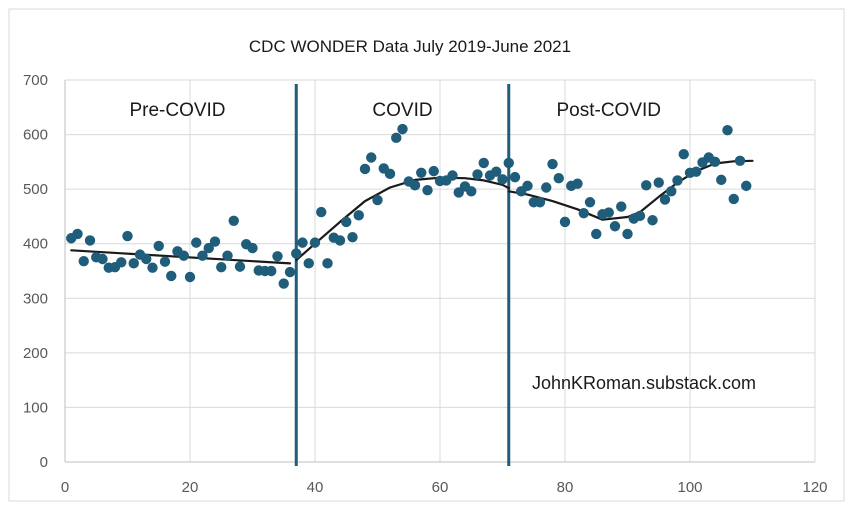 The image size is (853, 515). Describe the element at coordinates (608, 110) in the screenshot. I see `region-label: Post-COVID` at that location.